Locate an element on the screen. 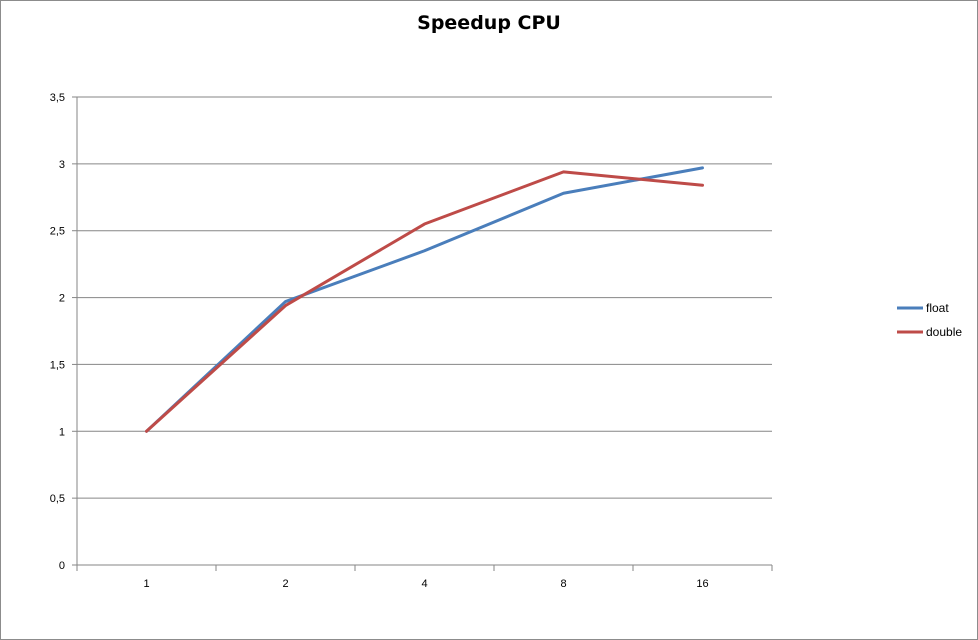 The width and height of the screenshot is (978, 640). y-tick-label: 0,5 is located at coordinates (57, 499).